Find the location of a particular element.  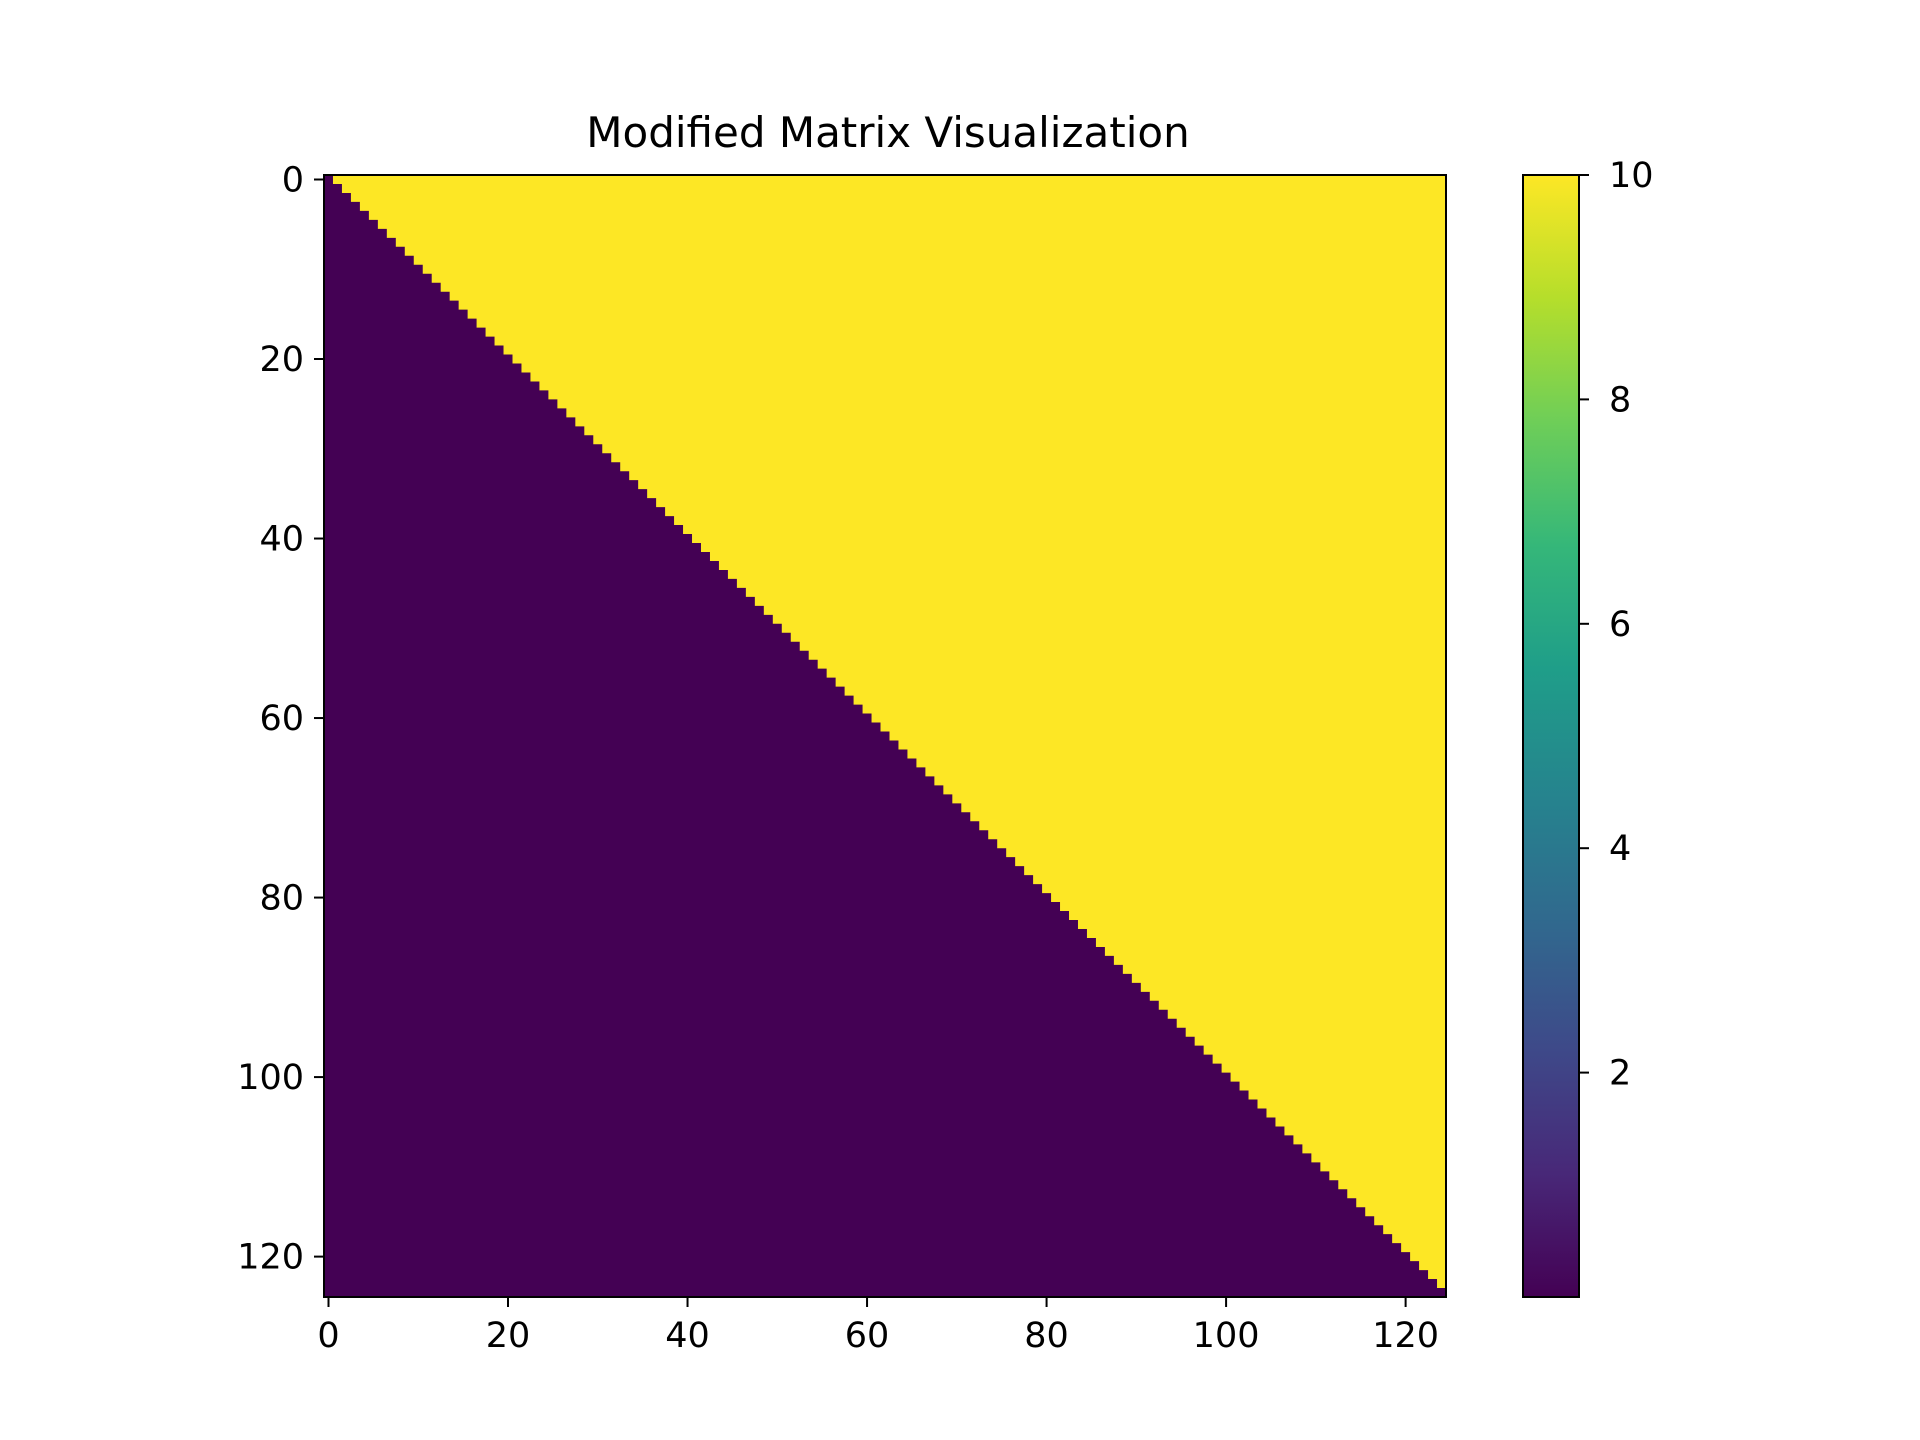

x-tick-label: 0 is located at coordinates (328, 1336).